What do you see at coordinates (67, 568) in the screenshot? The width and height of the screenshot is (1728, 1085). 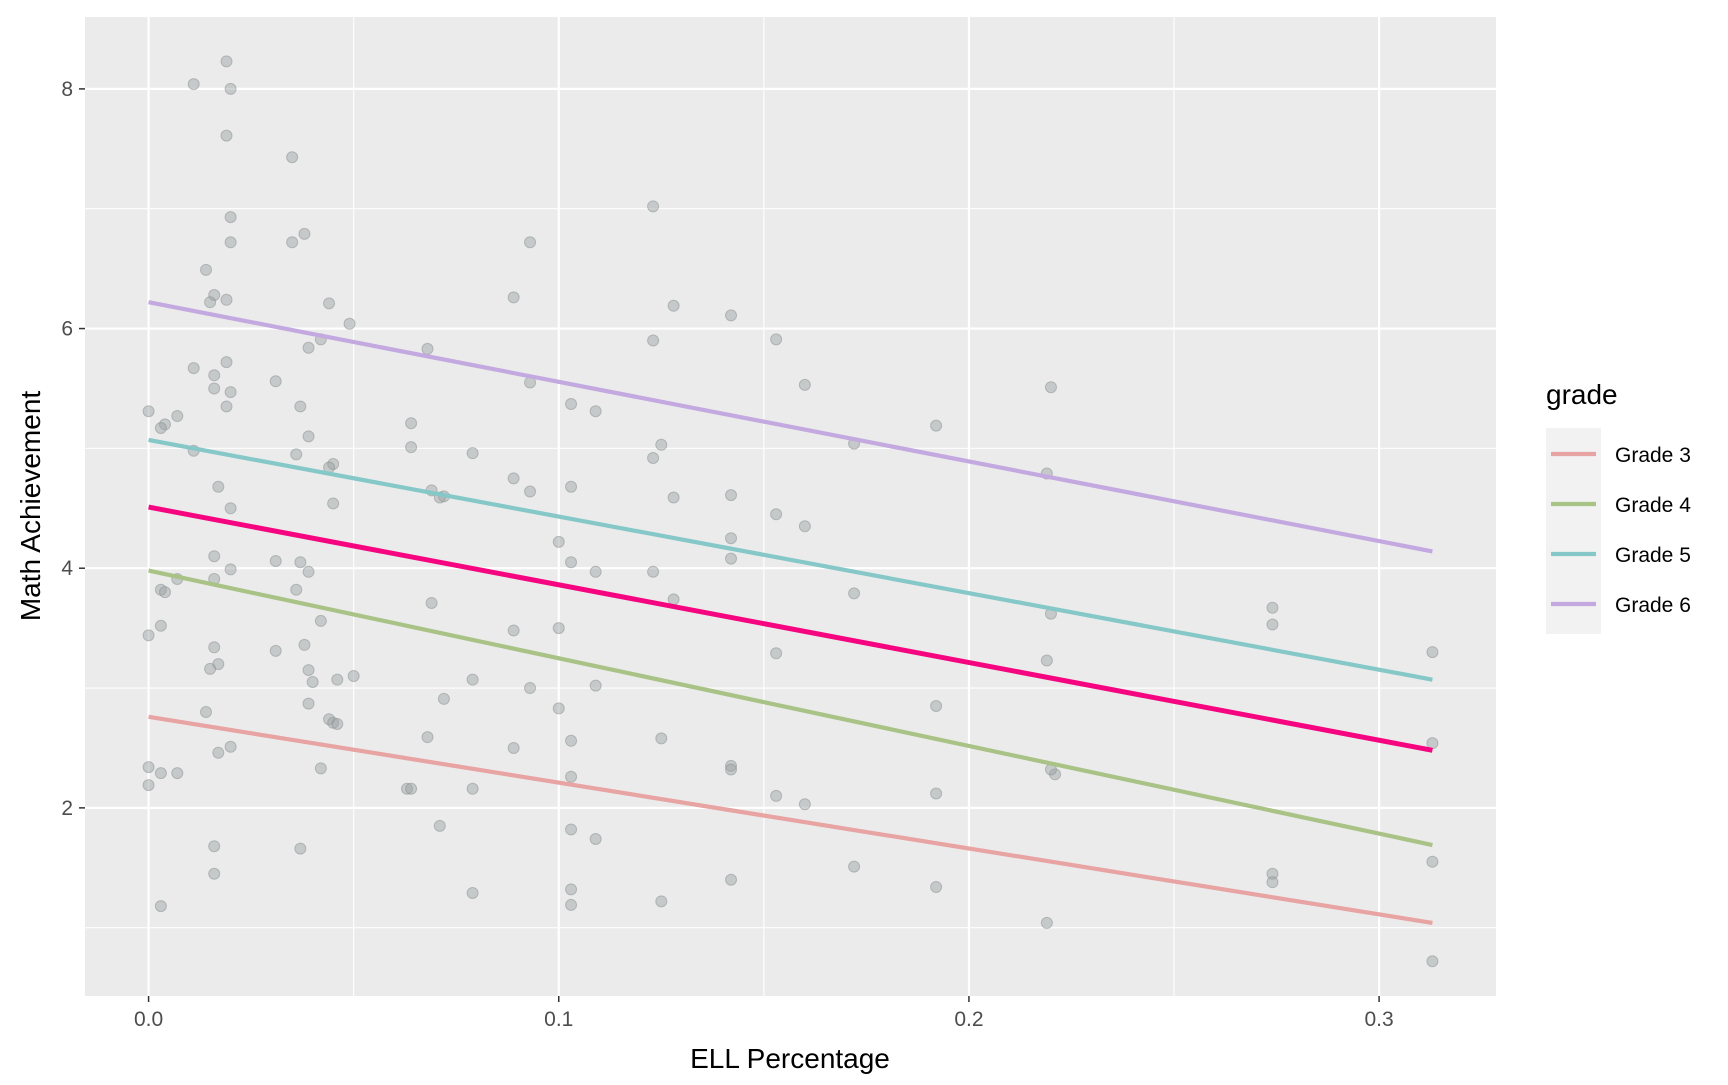 I see `y-tick-label: 4` at bounding box center [67, 568].